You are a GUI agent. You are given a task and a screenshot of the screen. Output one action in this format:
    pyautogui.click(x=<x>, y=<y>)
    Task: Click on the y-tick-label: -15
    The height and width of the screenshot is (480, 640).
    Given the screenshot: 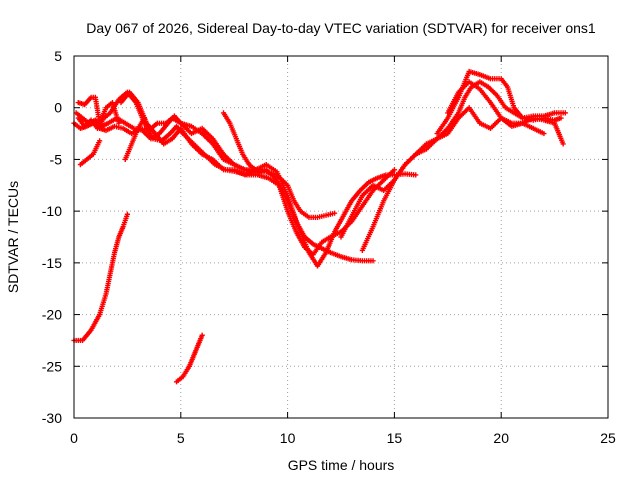 What is the action you would take?
    pyautogui.click(x=52, y=263)
    